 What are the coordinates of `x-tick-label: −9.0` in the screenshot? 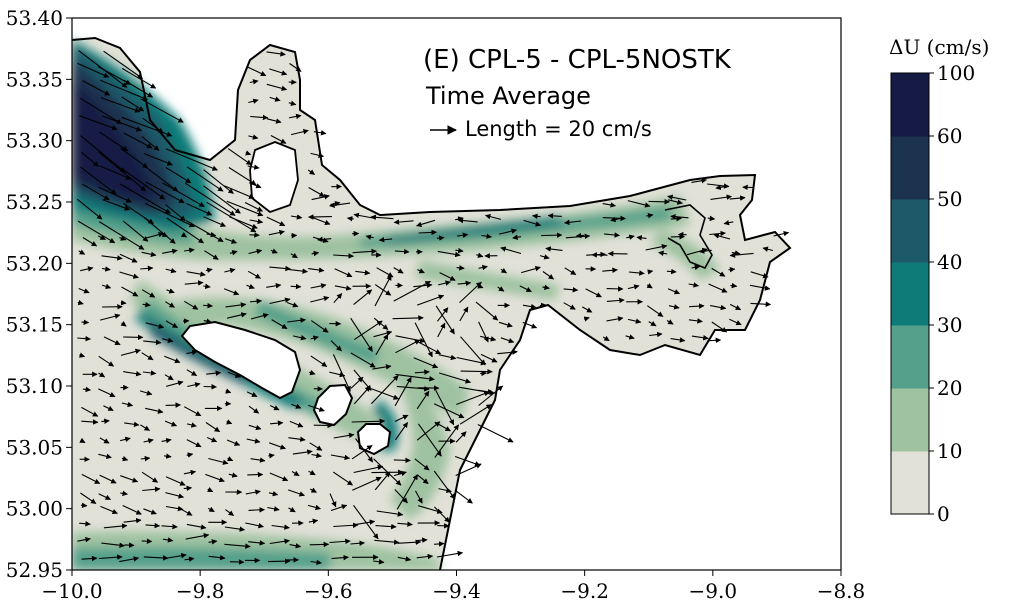 It's located at (713, 591).